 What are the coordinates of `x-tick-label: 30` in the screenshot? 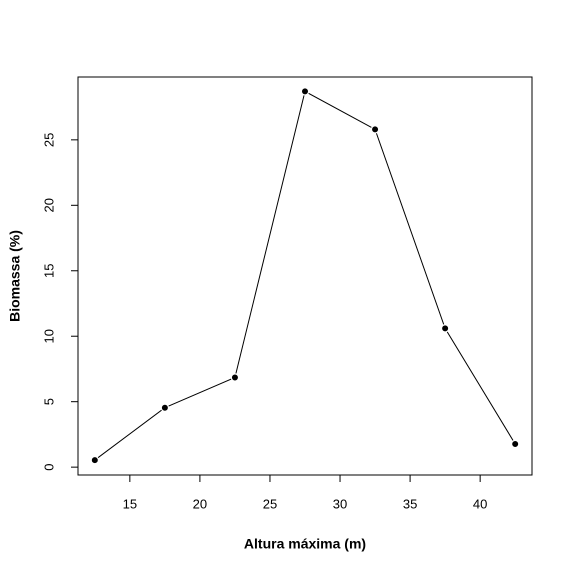 It's located at (340, 503).